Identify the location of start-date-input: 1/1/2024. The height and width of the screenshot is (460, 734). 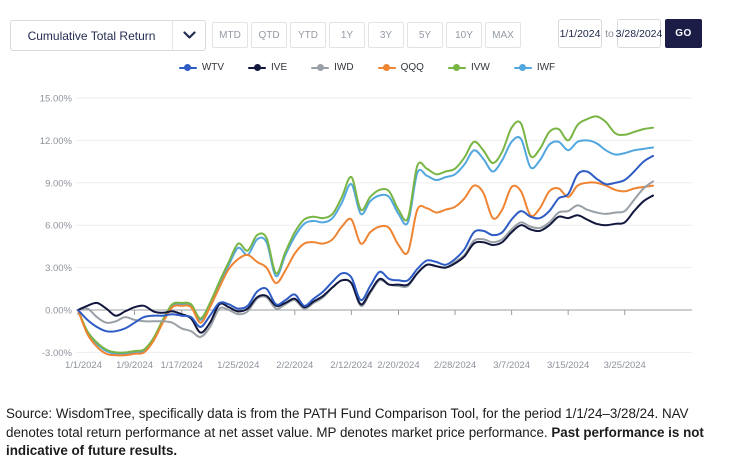
(580, 33).